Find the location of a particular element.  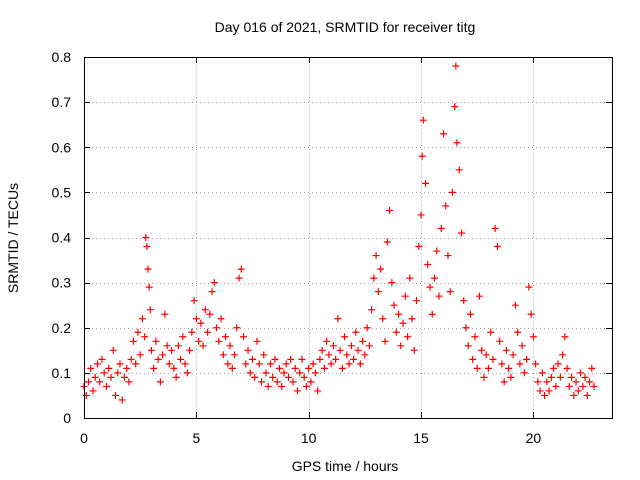

y-axis-label: SRMTID / TECUs is located at coordinates (13, 238).